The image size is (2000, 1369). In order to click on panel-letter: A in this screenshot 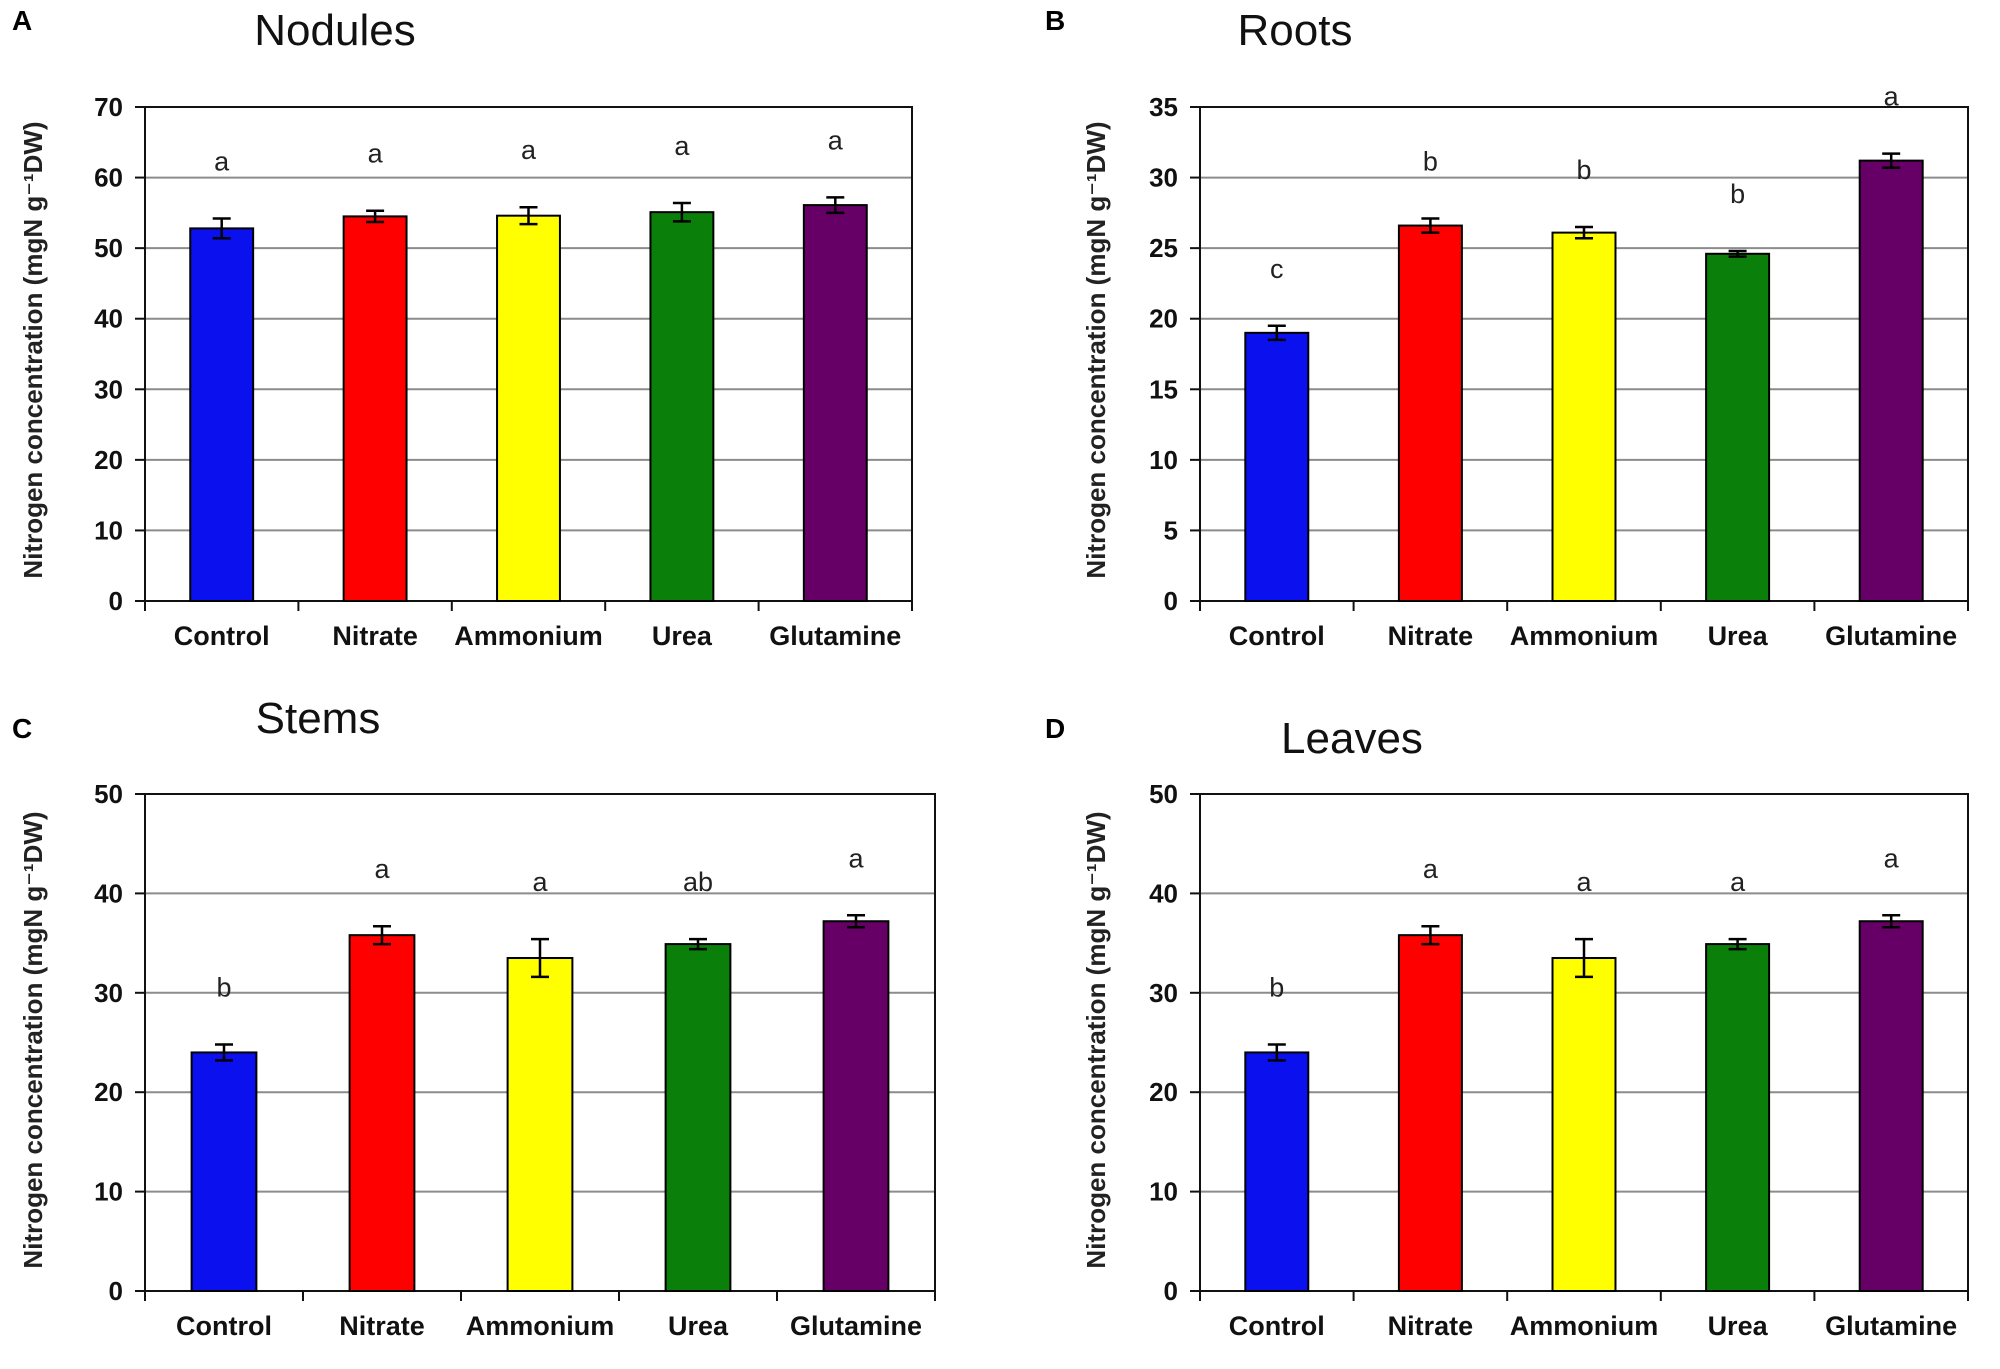, I will do `click(22, 20)`.